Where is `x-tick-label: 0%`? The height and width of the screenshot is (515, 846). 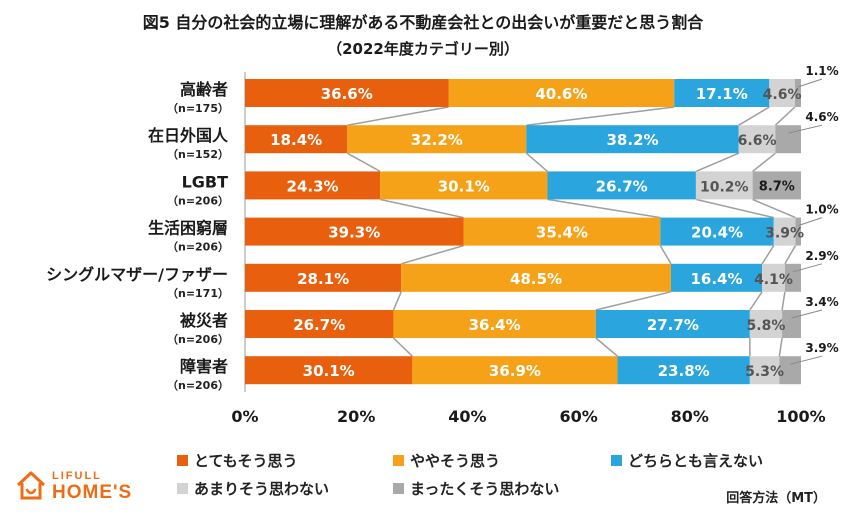
x-tick-label: 0% is located at coordinates (244, 416).